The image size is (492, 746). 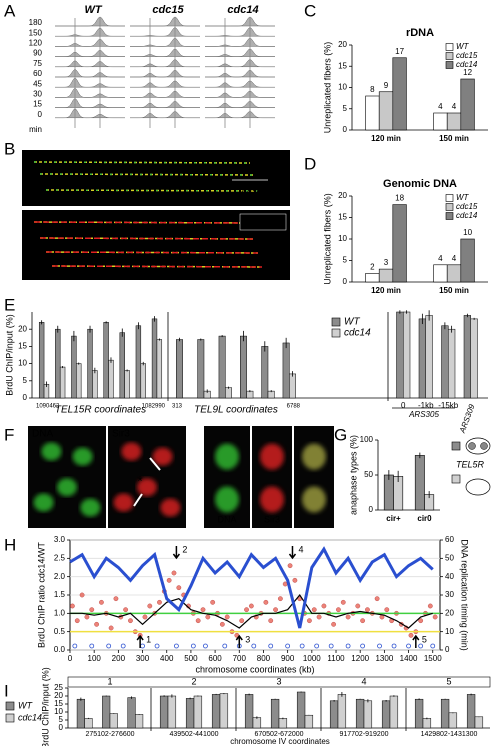 What do you see at coordinates (109, 734) in the screenshot?
I see `coord-label: 275102-276600` at bounding box center [109, 734].